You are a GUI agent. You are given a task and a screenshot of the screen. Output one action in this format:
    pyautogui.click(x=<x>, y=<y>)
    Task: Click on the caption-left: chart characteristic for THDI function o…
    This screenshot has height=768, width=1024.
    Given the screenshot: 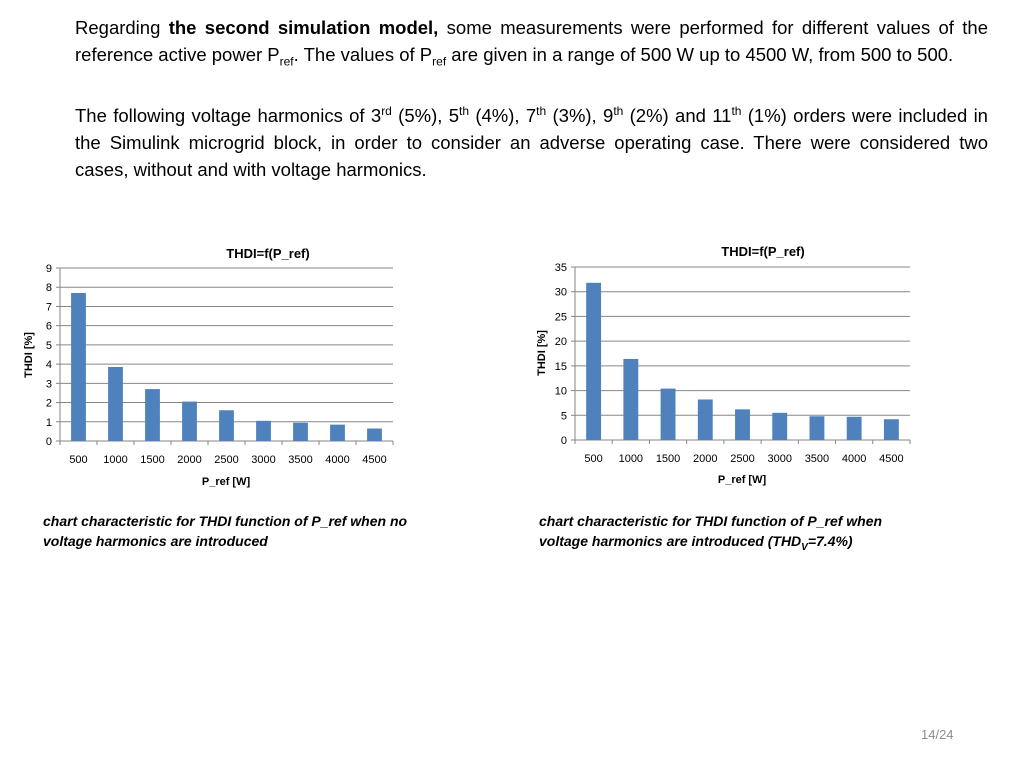 What is the action you would take?
    pyautogui.click(x=225, y=531)
    